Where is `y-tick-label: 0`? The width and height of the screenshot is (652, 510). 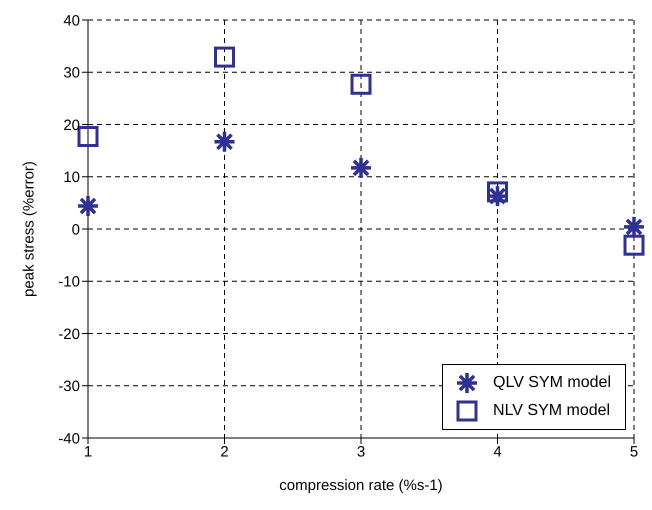
y-tick-label: 0 is located at coordinates (76, 229).